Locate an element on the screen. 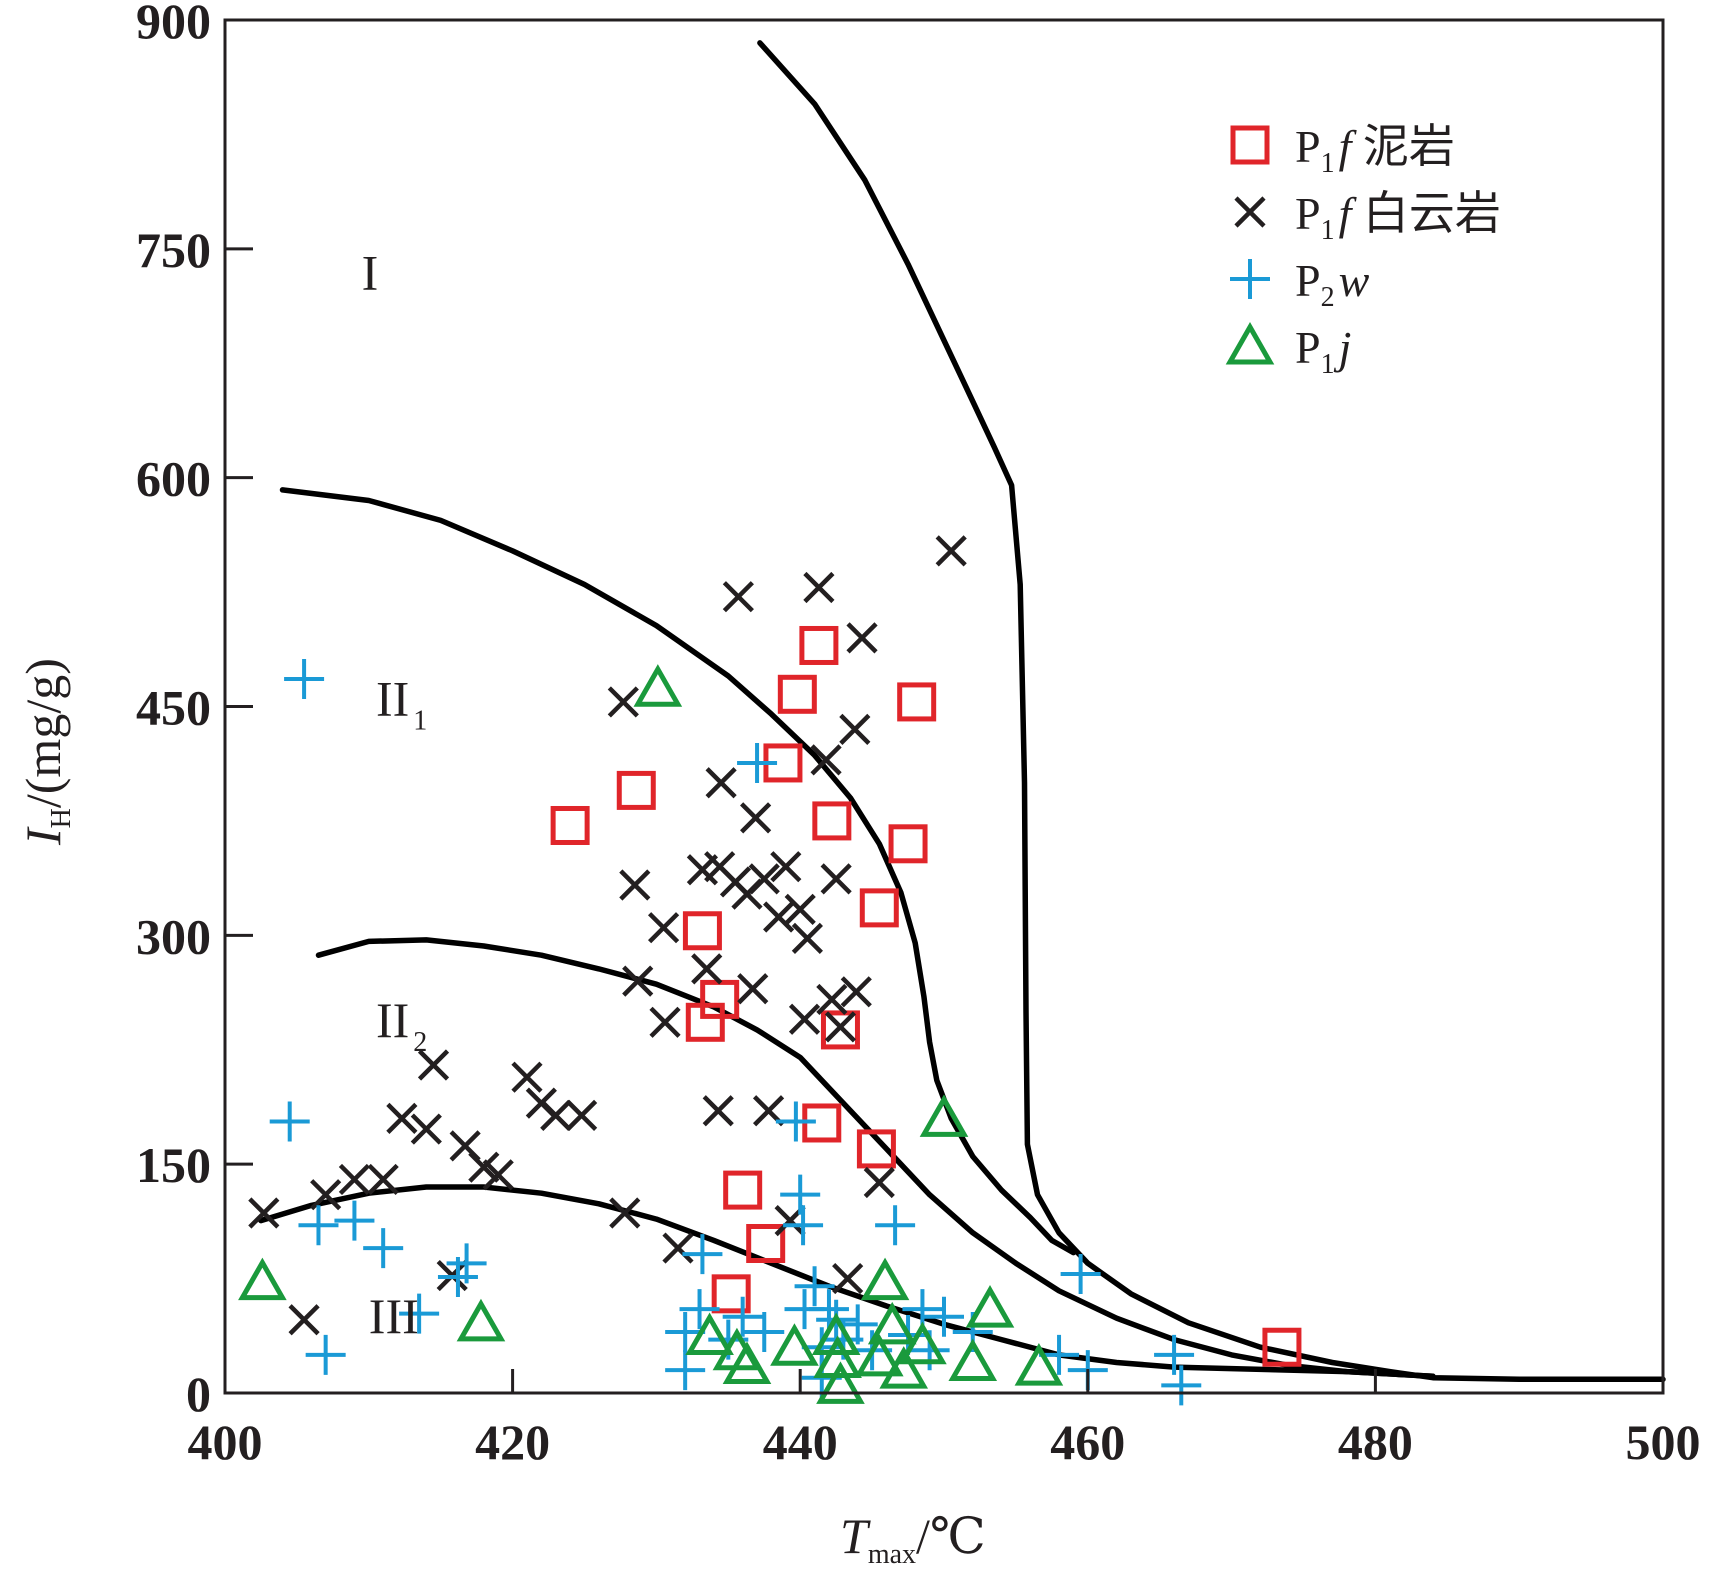 Image resolution: width=1711 pixels, height=1571 pixels. legend-marker-mudstone is located at coordinates (1250, 145).